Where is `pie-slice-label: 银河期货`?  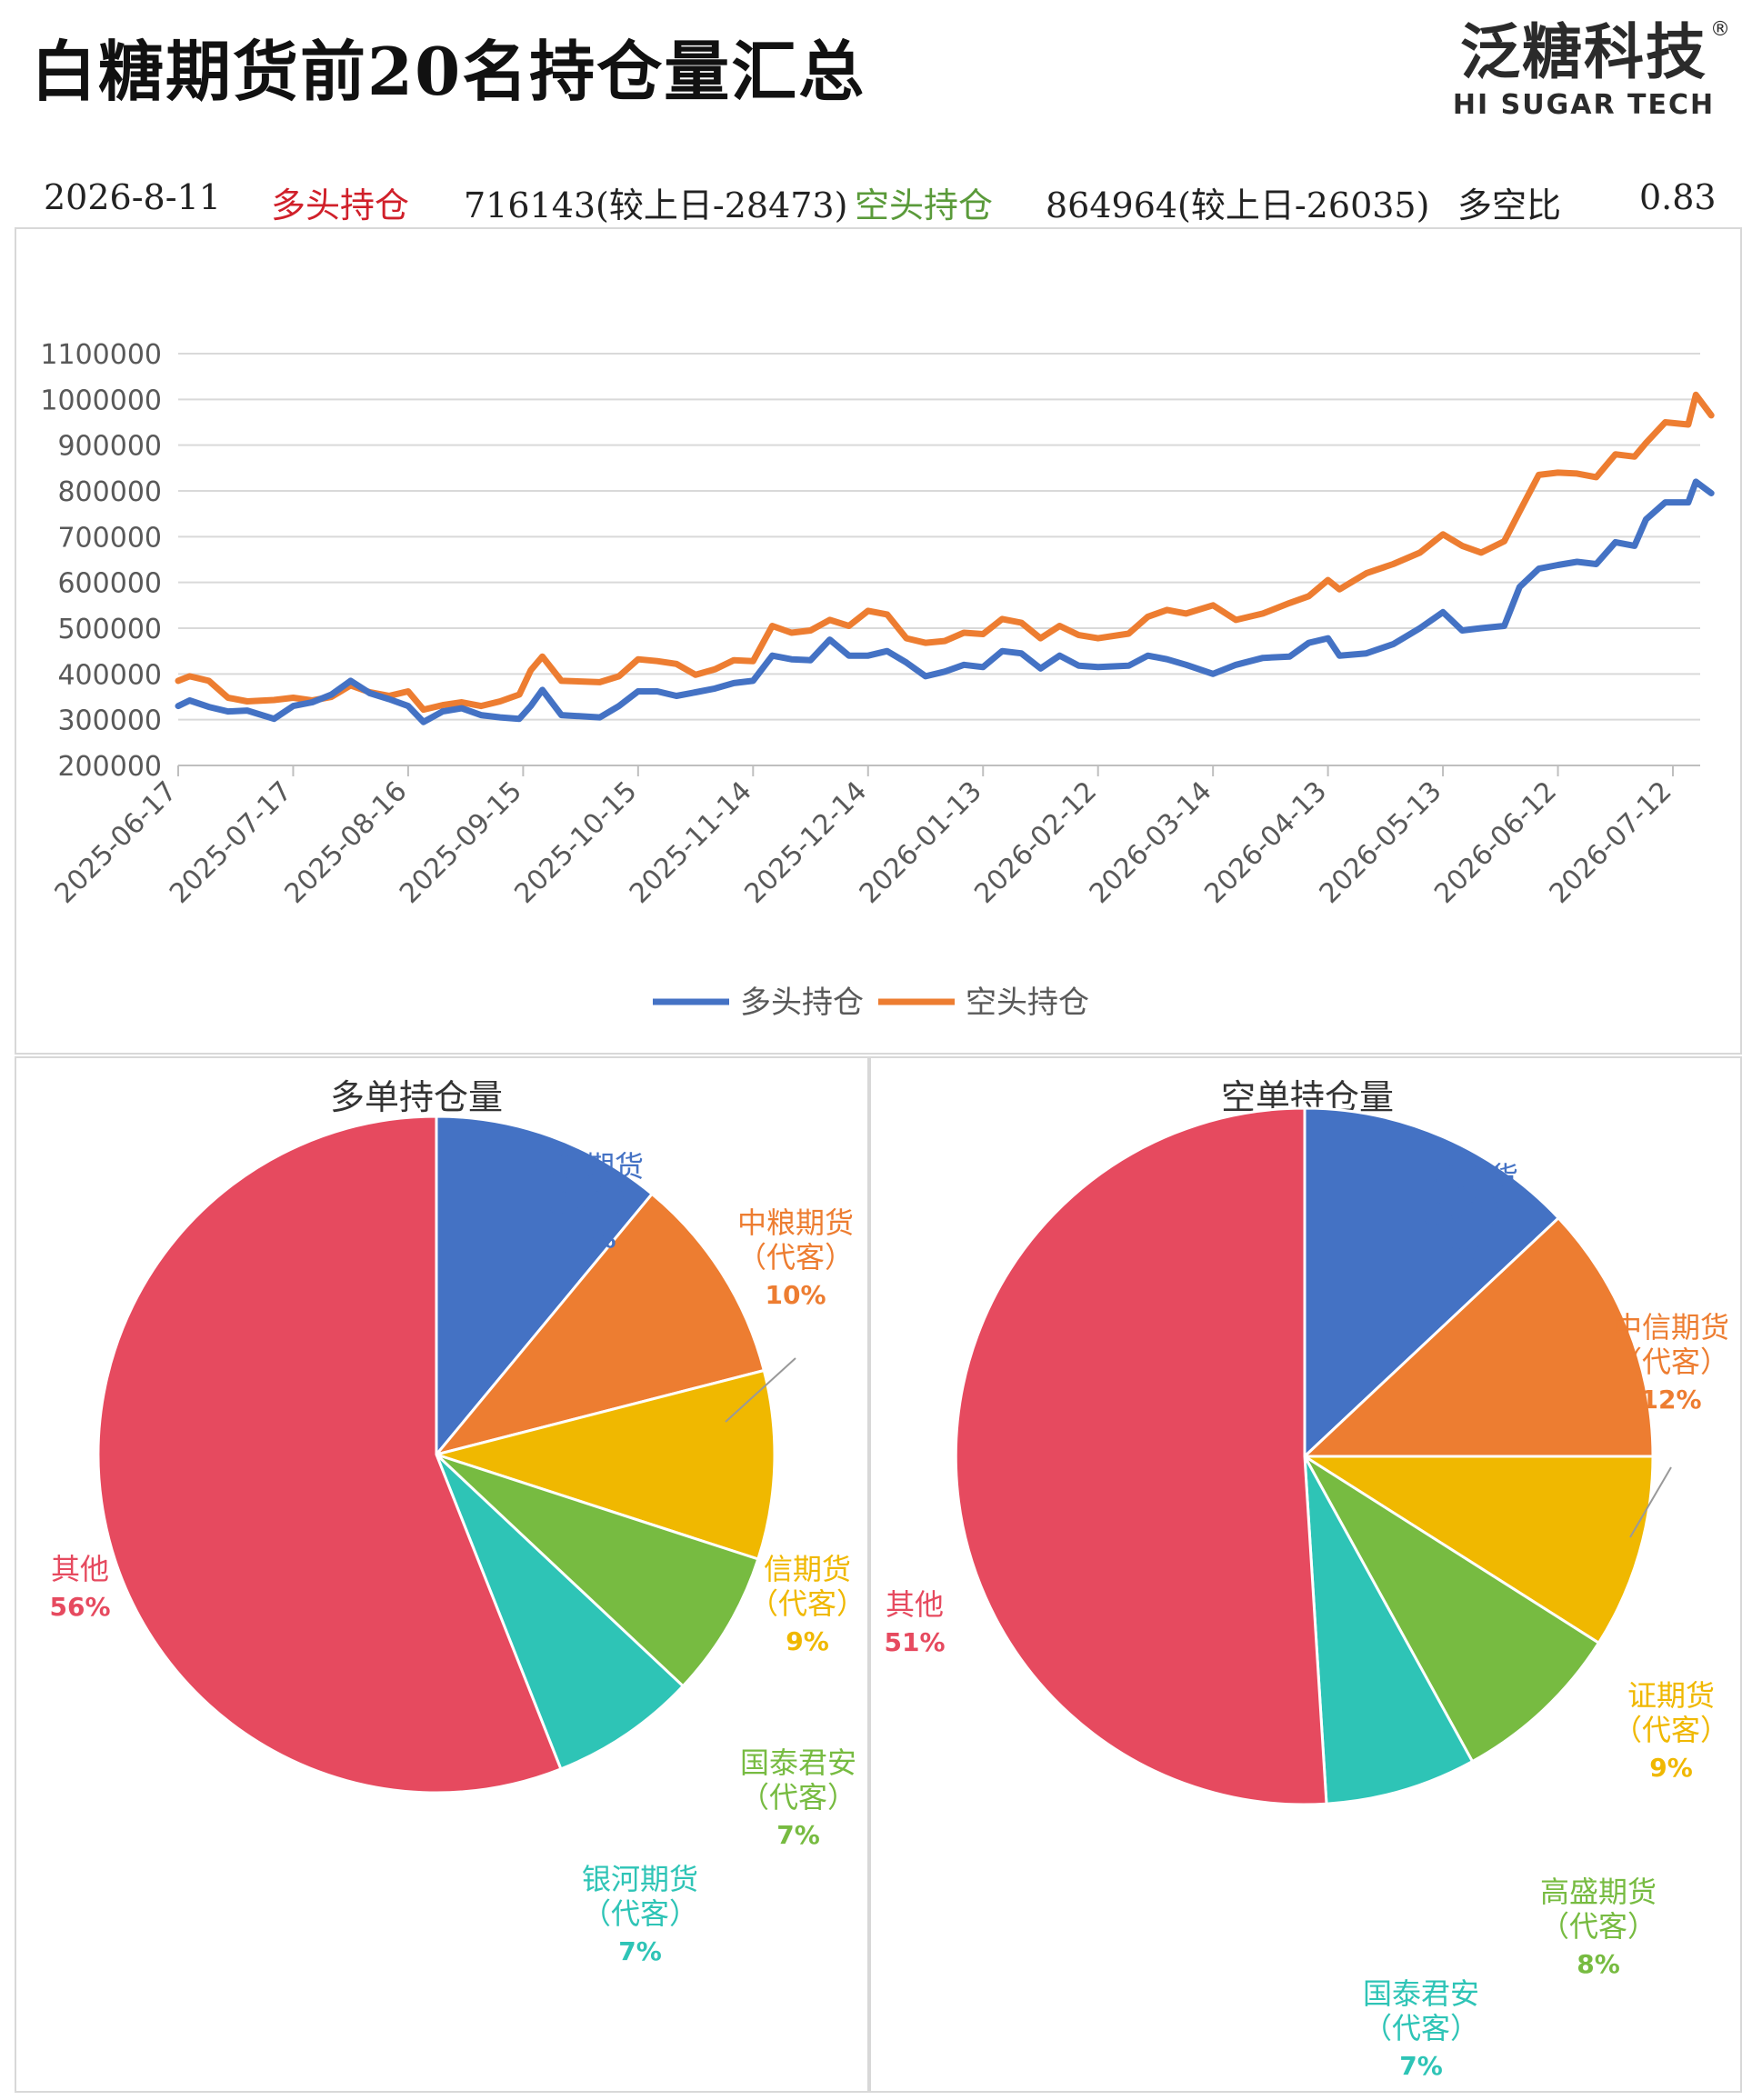 pie-slice-label: 银河期货 is located at coordinates (640, 1879).